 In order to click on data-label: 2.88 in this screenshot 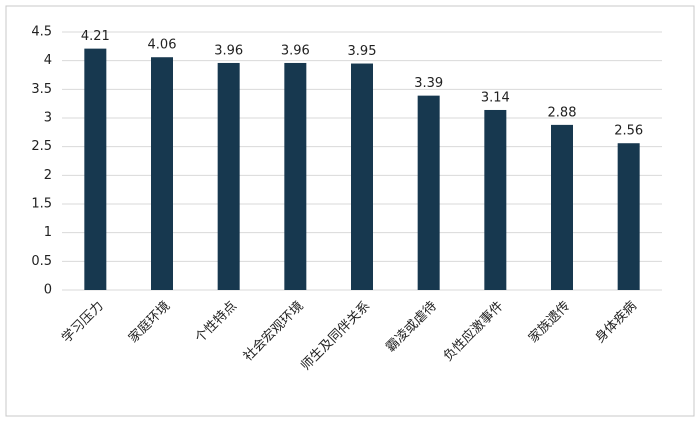, I will do `click(562, 112)`.